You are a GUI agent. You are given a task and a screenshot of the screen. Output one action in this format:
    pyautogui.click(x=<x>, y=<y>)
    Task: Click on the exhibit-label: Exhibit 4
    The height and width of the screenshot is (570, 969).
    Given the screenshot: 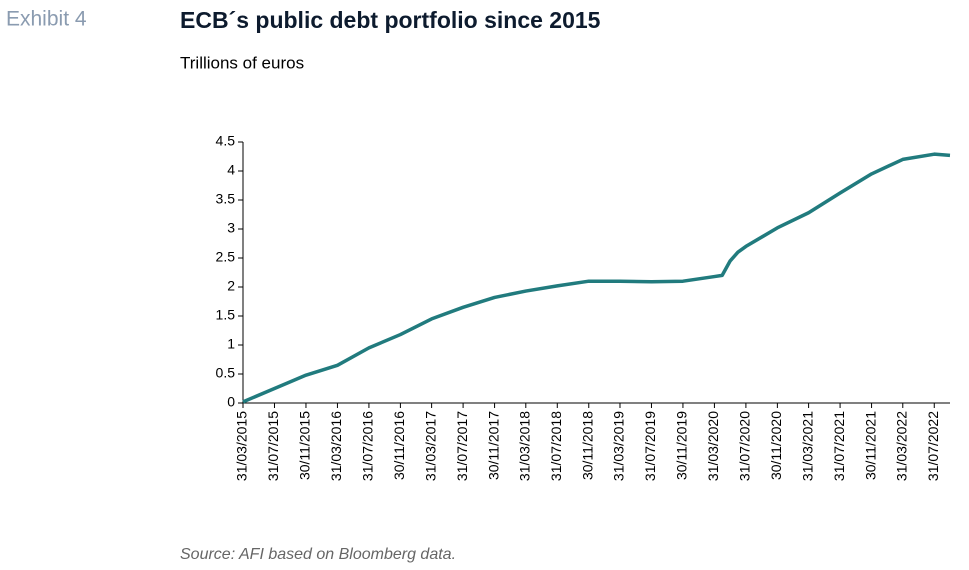 What is the action you would take?
    pyautogui.click(x=46, y=19)
    